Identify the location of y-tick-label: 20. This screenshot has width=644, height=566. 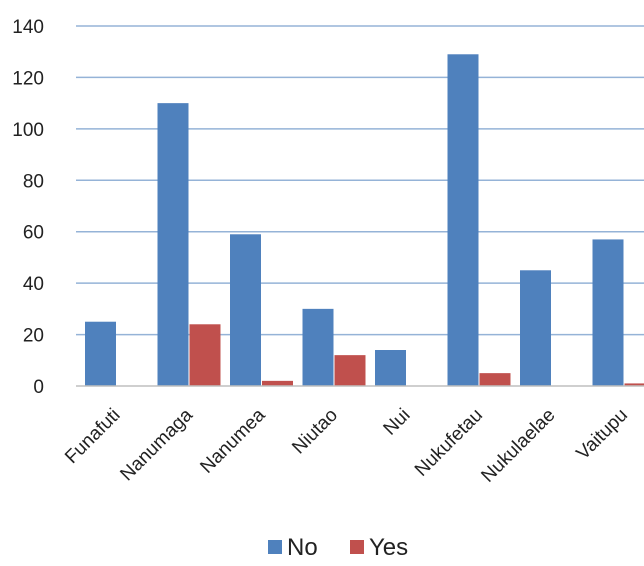
(33, 336).